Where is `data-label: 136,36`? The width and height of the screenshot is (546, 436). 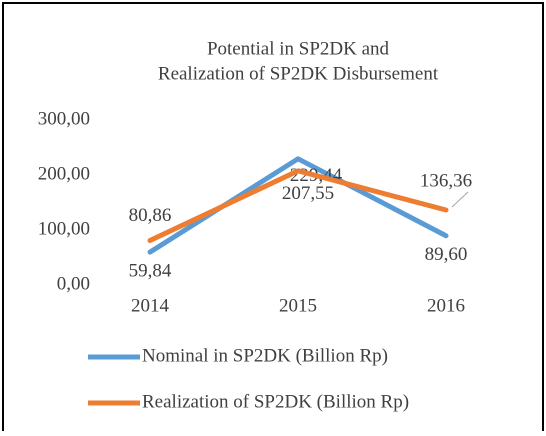 data-label: 136,36 is located at coordinates (446, 180).